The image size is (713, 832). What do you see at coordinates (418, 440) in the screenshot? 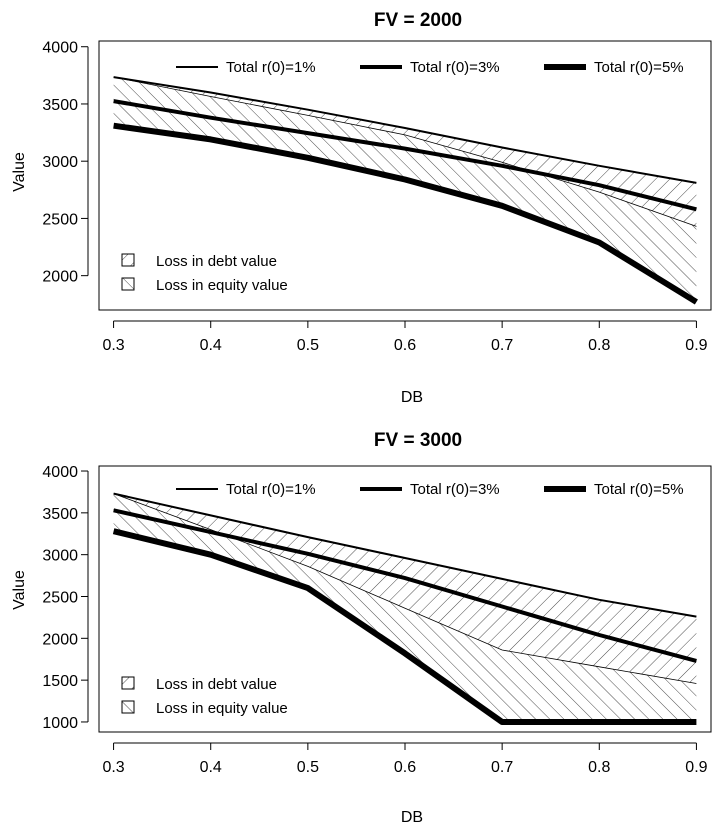
I see `chart-title: FV = 3000` at bounding box center [418, 440].